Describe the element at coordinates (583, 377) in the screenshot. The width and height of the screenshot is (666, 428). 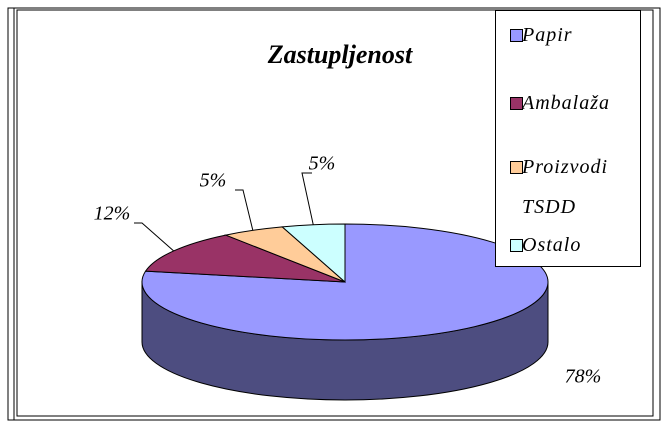
I see `data-label: 78%` at that location.